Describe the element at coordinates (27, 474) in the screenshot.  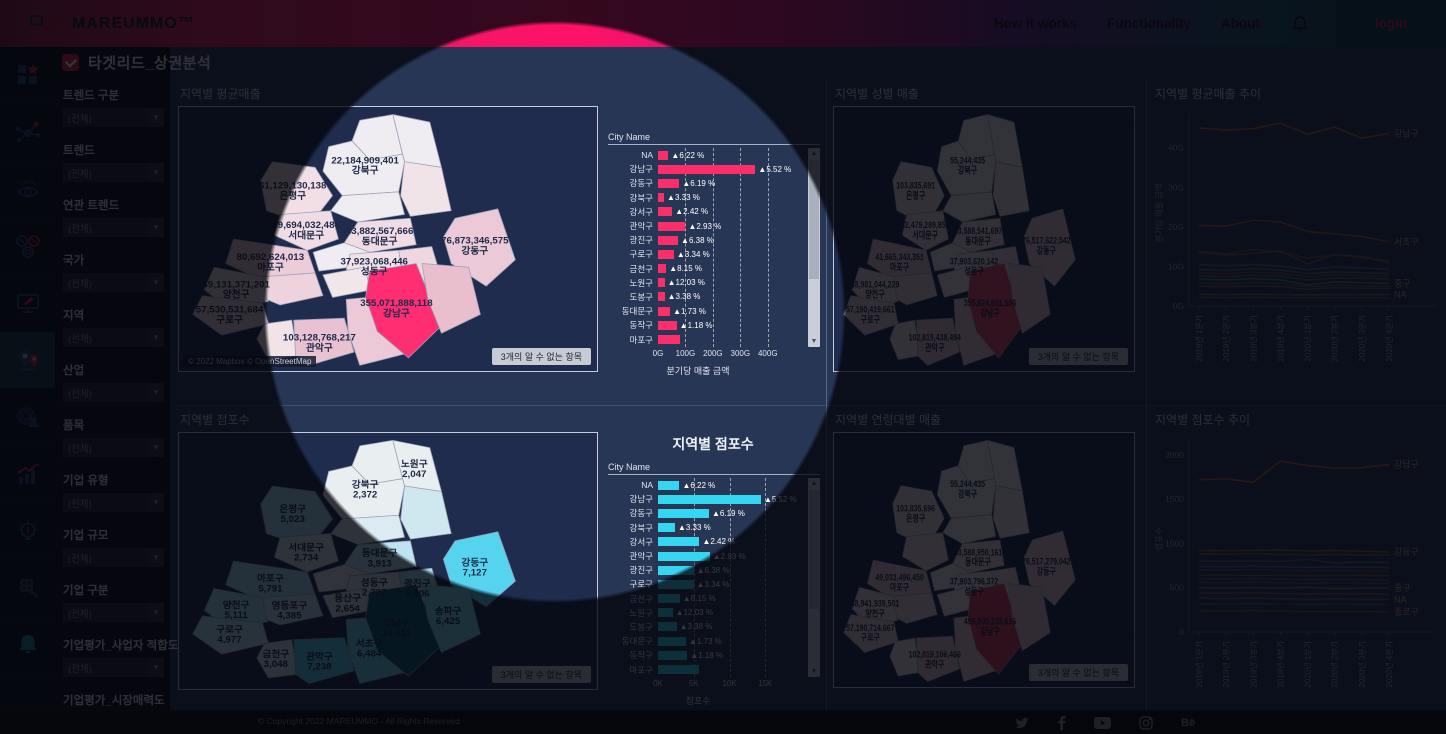
I see `sidebar-item-growth` at that location.